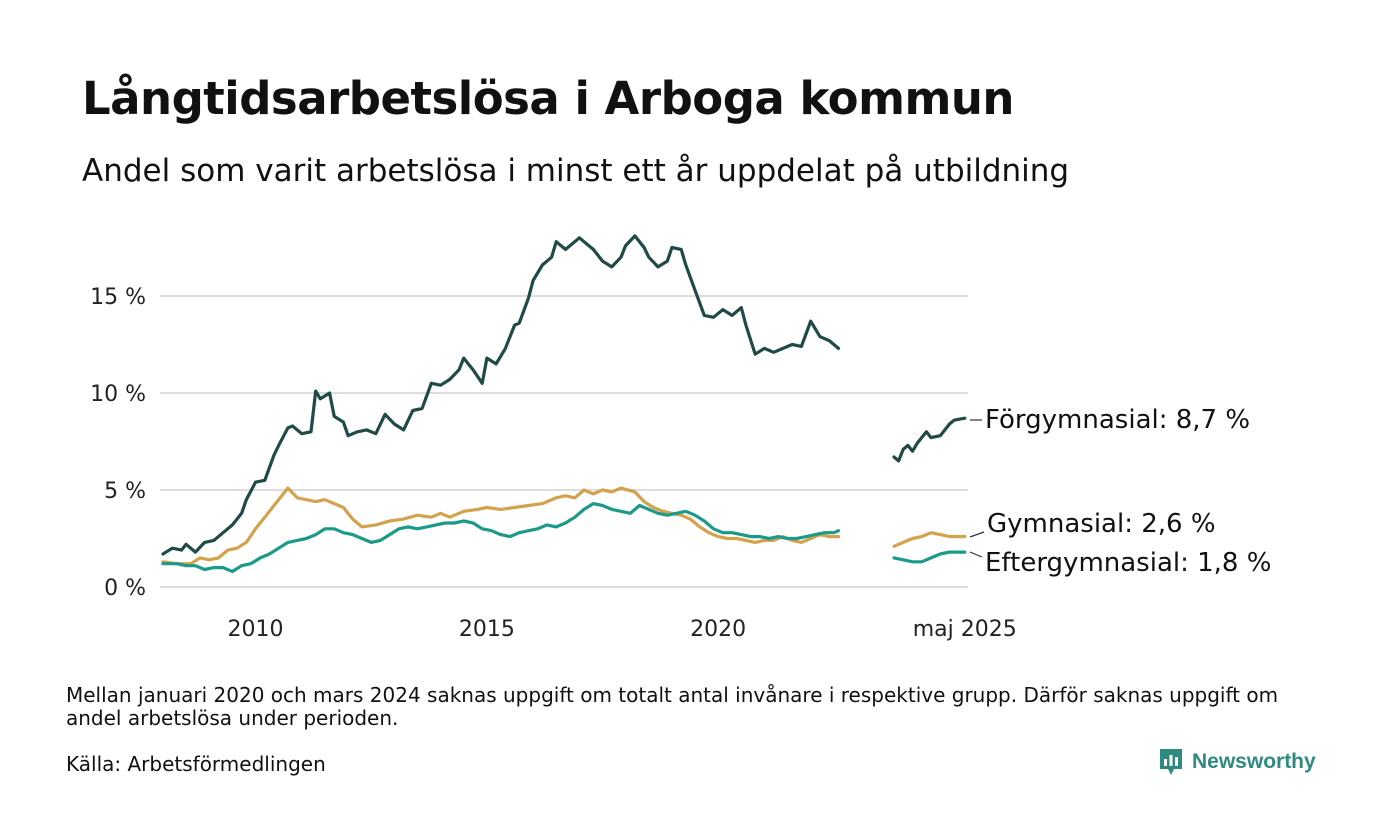 The width and height of the screenshot is (1400, 840). What do you see at coordinates (965, 629) in the screenshot?
I see `x-tick-label: maj 2025` at bounding box center [965, 629].